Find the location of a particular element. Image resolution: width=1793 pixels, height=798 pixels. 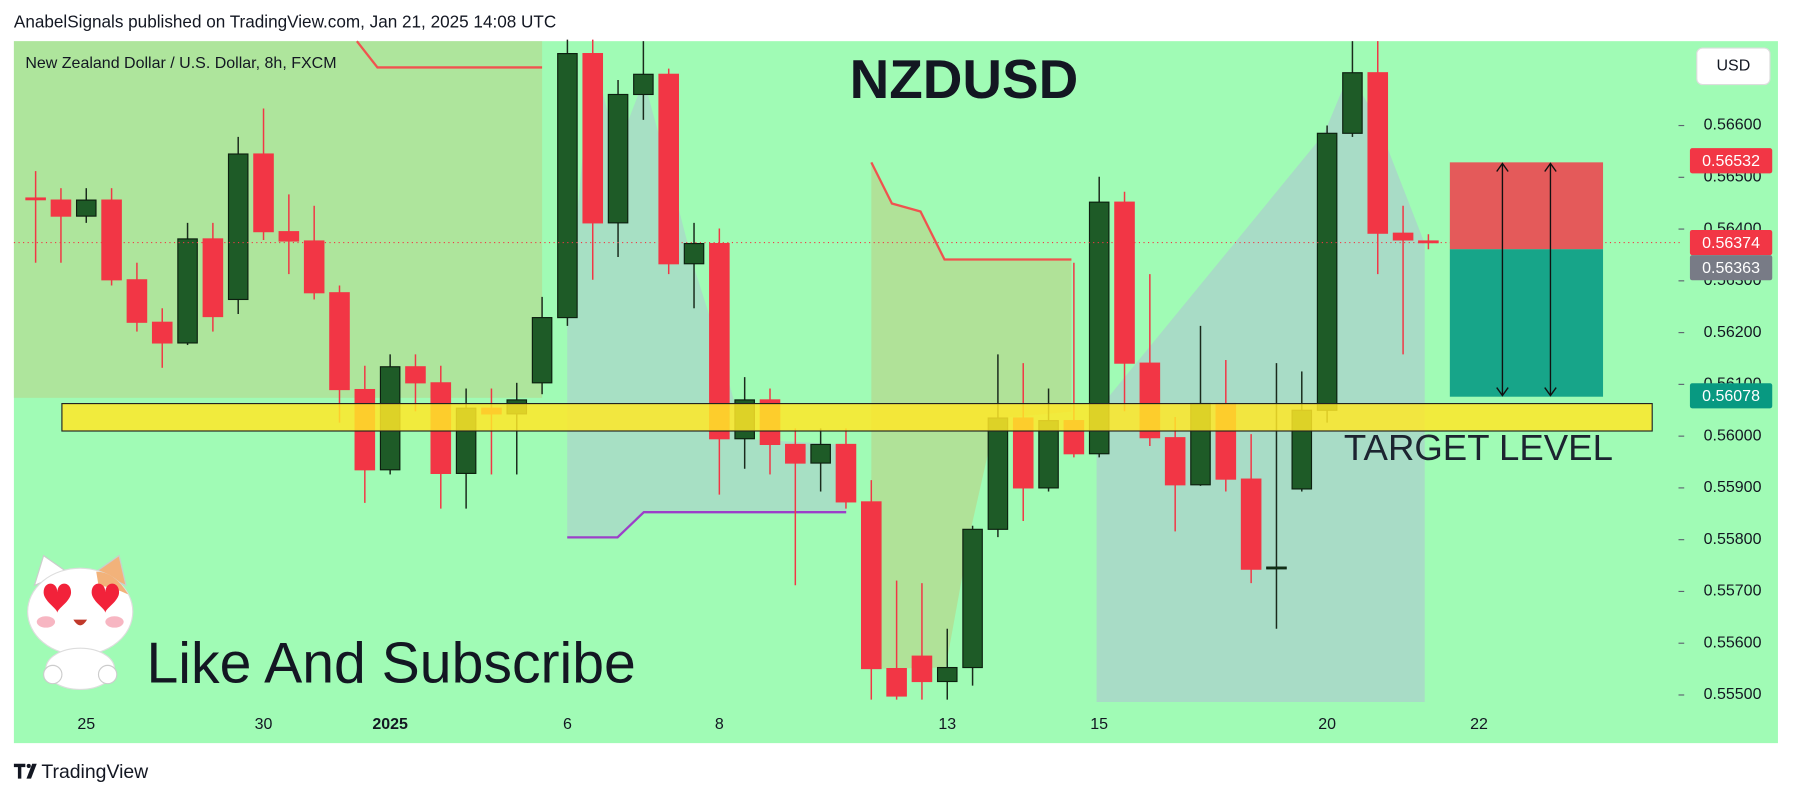

price-badge-label: 0.56374 is located at coordinates (1731, 243).